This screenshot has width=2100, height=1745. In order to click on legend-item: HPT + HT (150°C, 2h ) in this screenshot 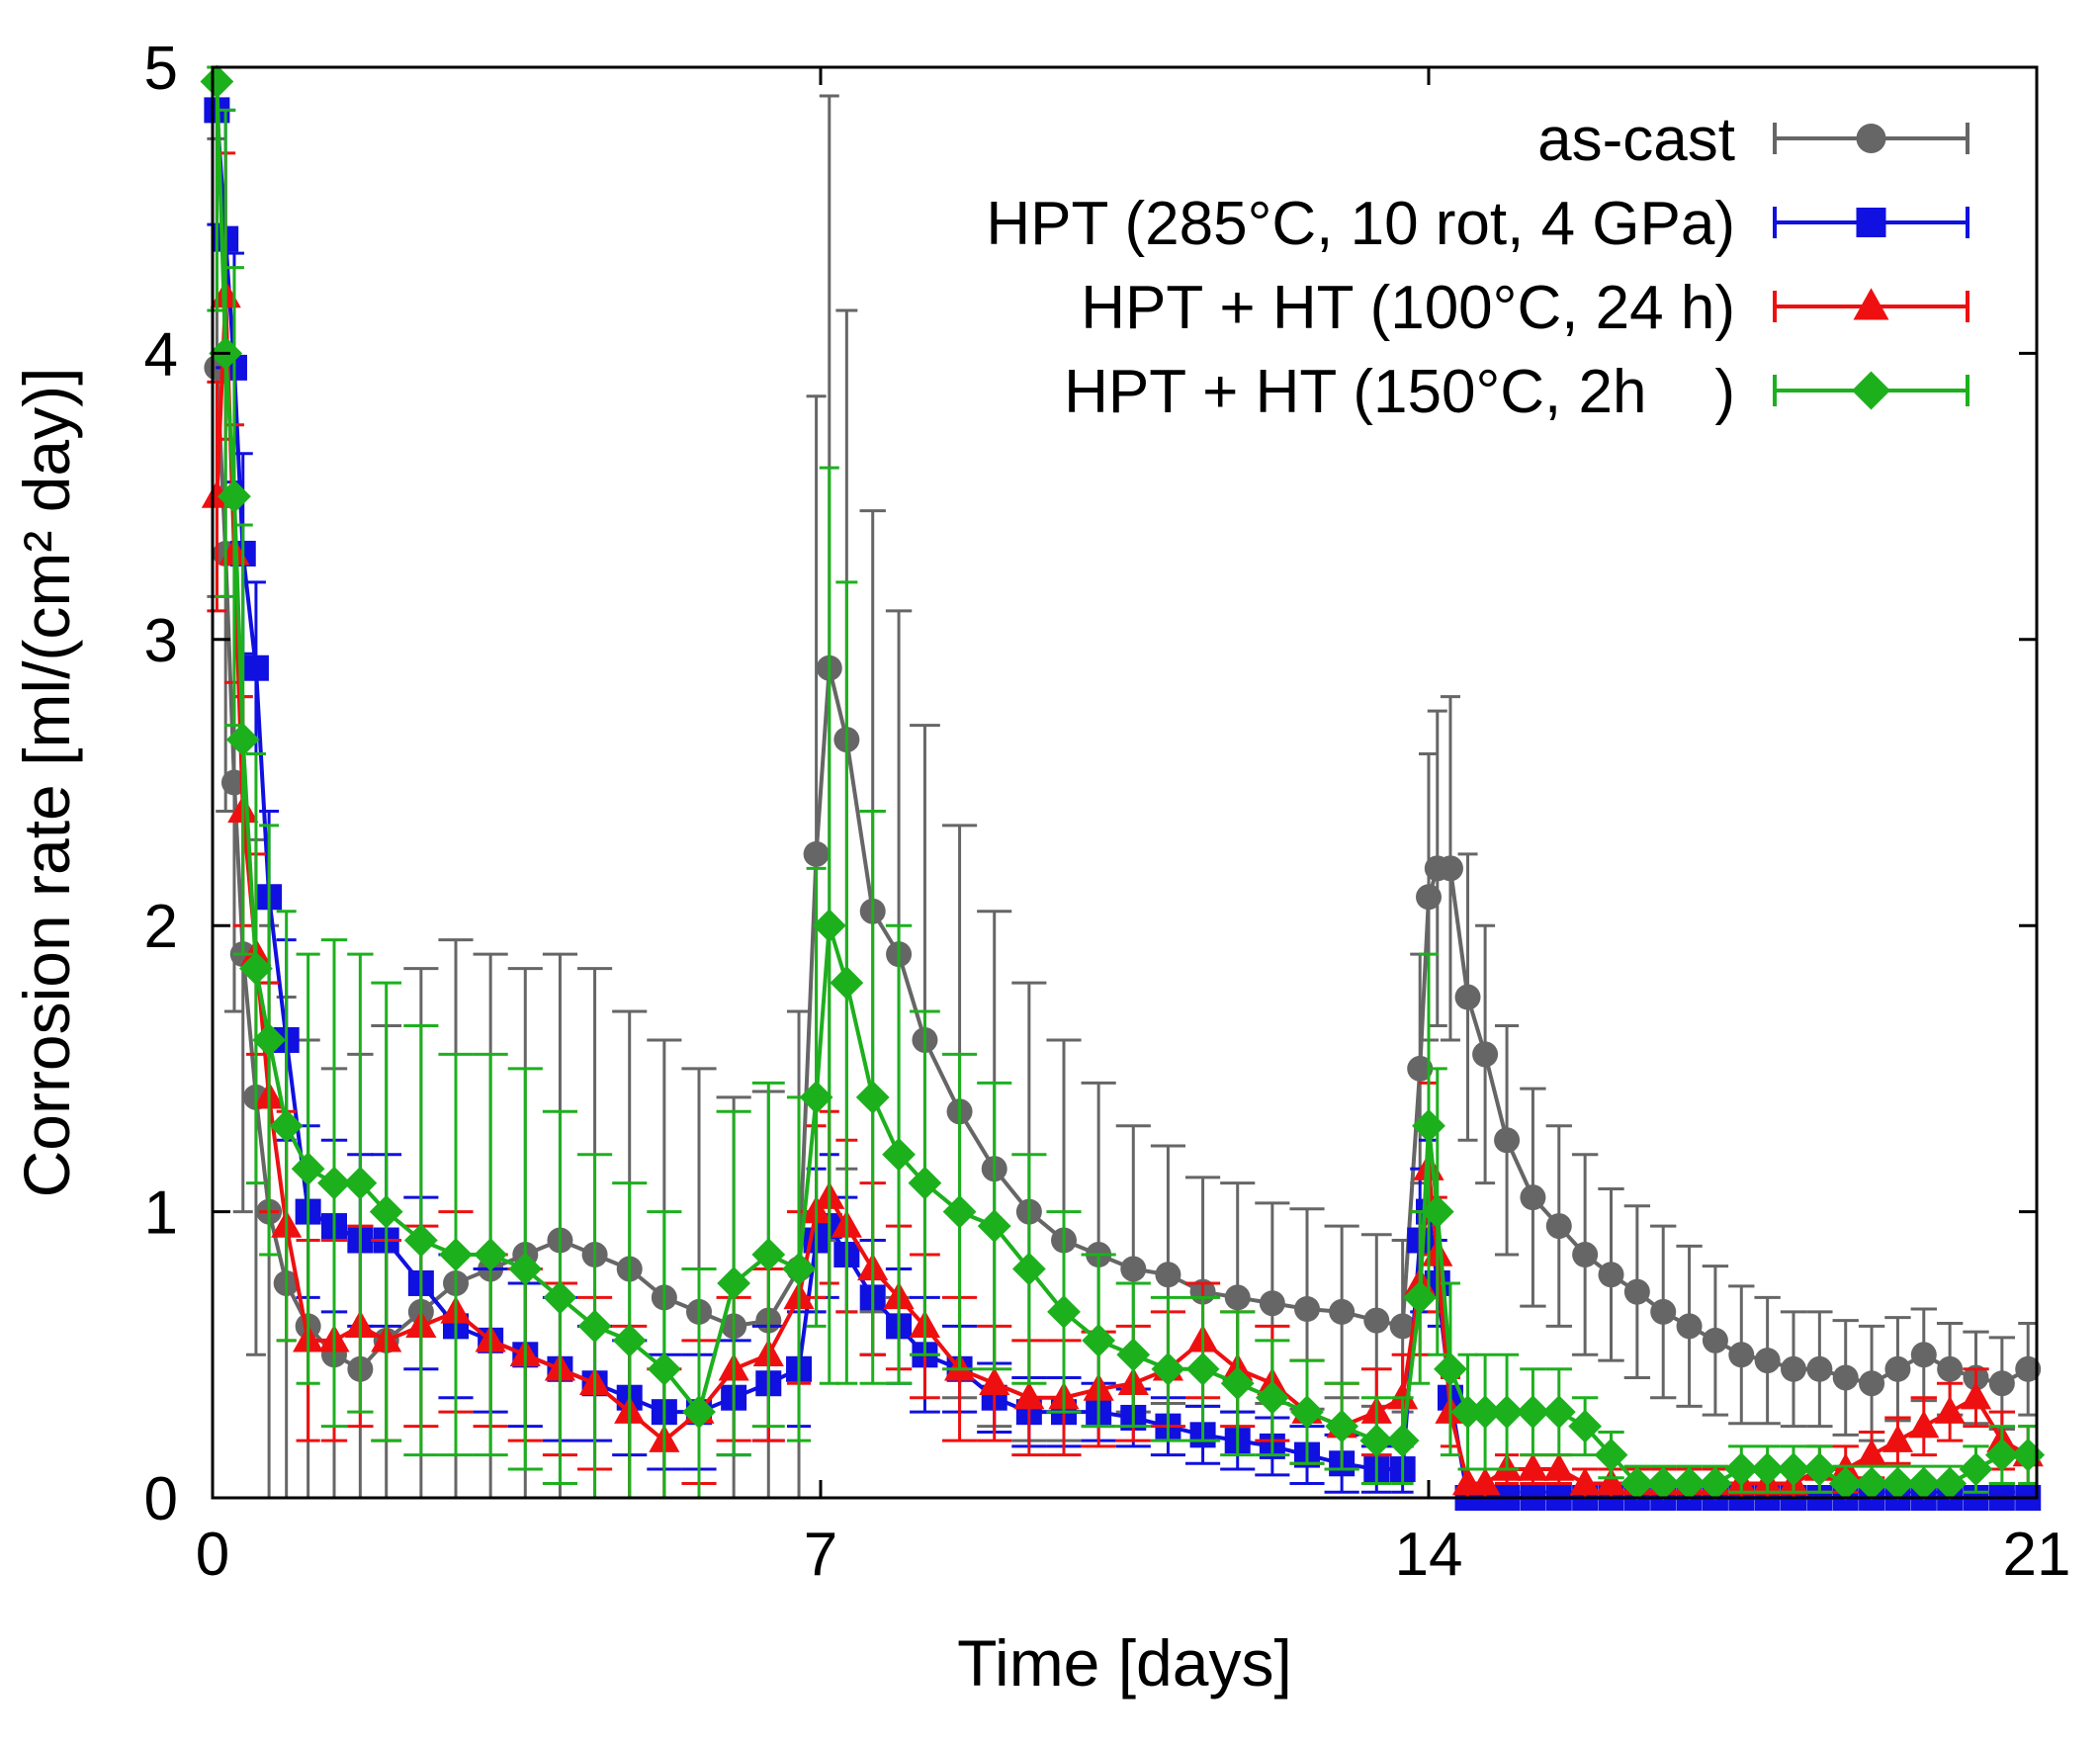, I will do `click(1516, 392)`.